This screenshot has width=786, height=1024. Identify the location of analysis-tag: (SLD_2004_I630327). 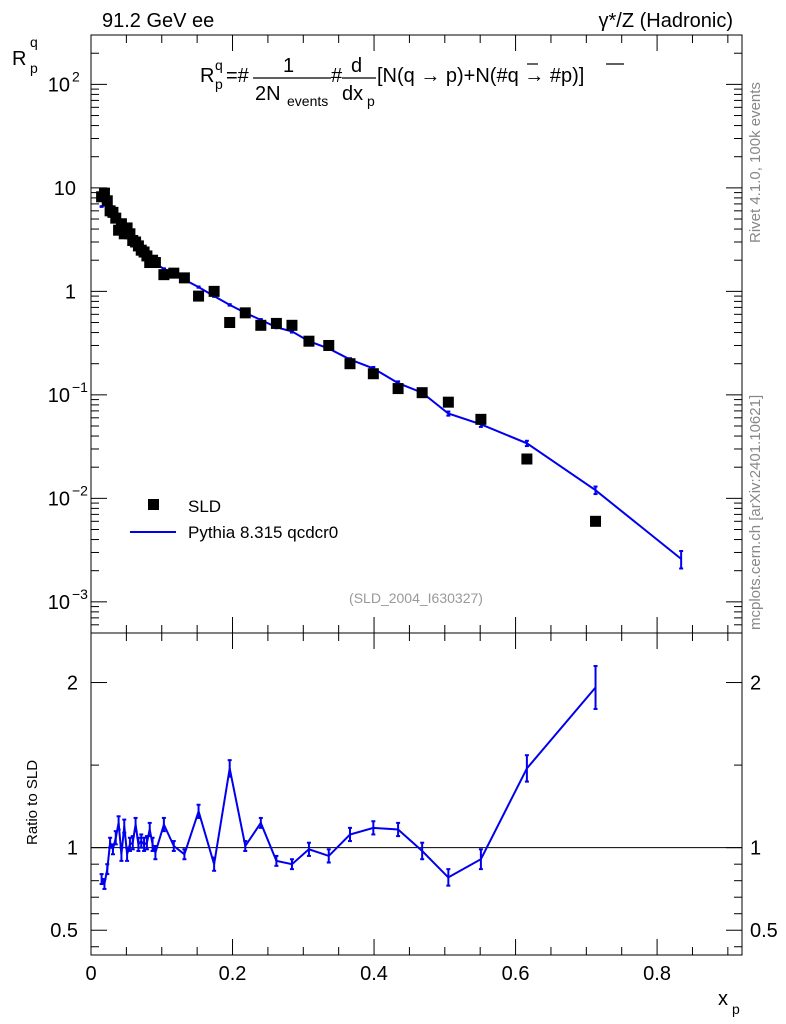
(416, 598).